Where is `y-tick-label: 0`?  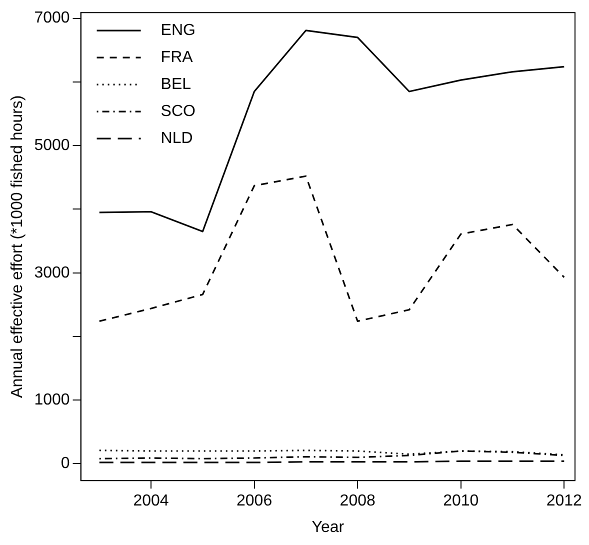
y-tick-label: 0 is located at coordinates (65, 463).